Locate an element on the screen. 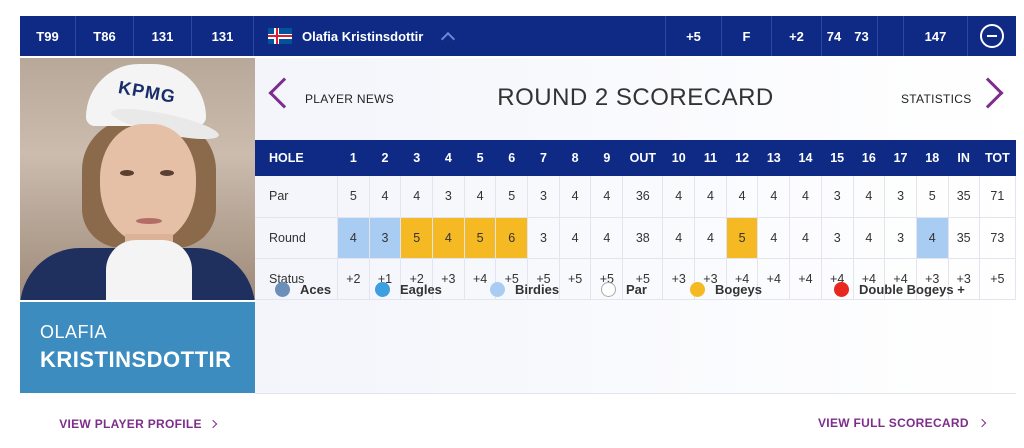 The image size is (1024, 448). view-player-profile-label: VIEW PLAYER PROFILE is located at coordinates (130, 424).